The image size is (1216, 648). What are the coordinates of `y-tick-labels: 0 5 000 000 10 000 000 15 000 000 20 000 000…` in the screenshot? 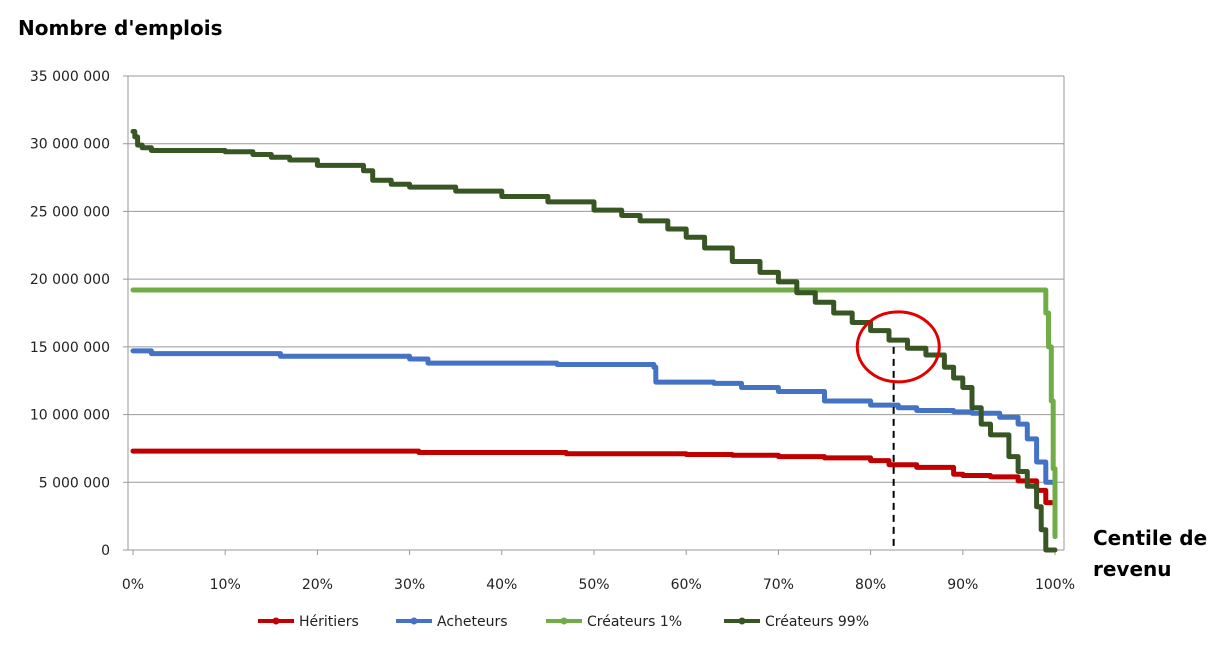 It's located at (70, 314).